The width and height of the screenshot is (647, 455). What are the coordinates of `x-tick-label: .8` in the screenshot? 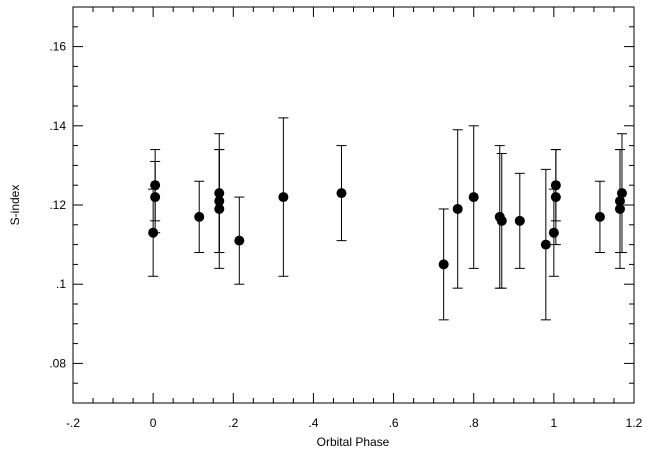 It's located at (474, 423).